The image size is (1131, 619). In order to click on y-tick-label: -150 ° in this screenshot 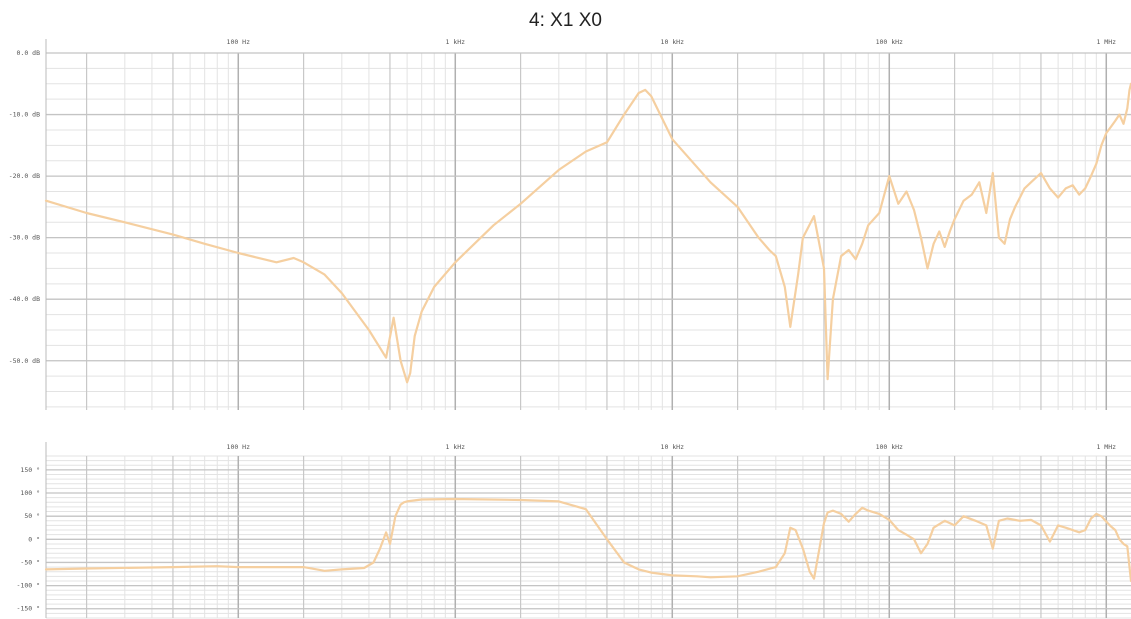, I will do `click(28, 609)`.